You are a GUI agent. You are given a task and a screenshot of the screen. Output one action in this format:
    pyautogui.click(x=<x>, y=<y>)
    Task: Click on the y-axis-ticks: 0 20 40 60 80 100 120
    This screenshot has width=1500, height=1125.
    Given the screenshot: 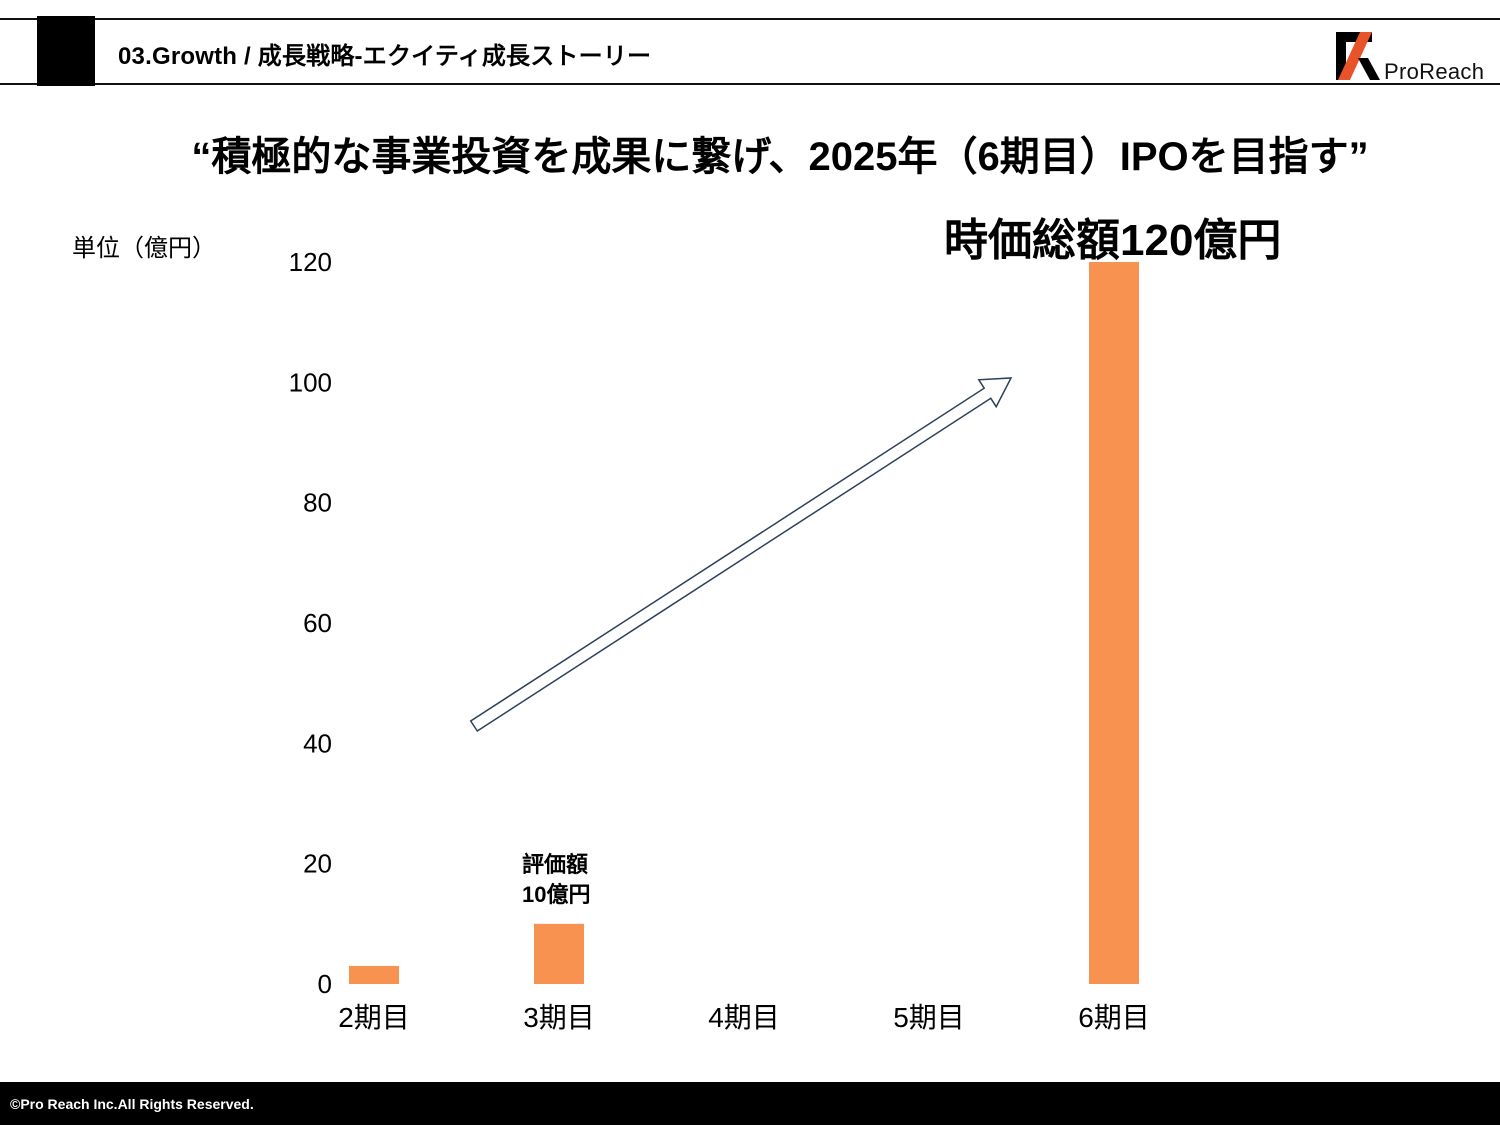 What is the action you would take?
    pyautogui.click(x=310, y=623)
    